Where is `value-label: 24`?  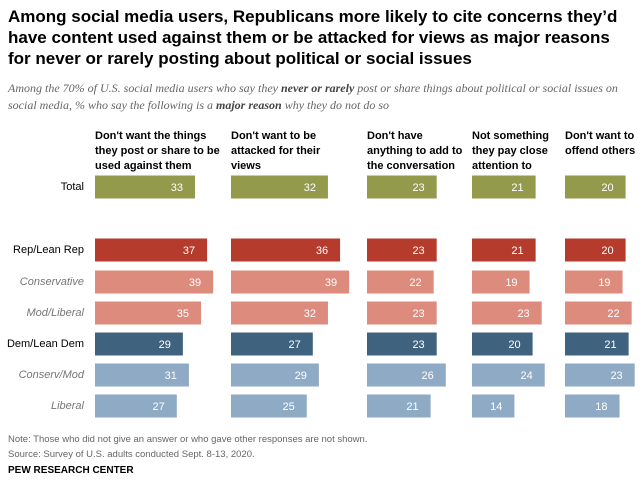
value-label: 24 is located at coordinates (526, 376).